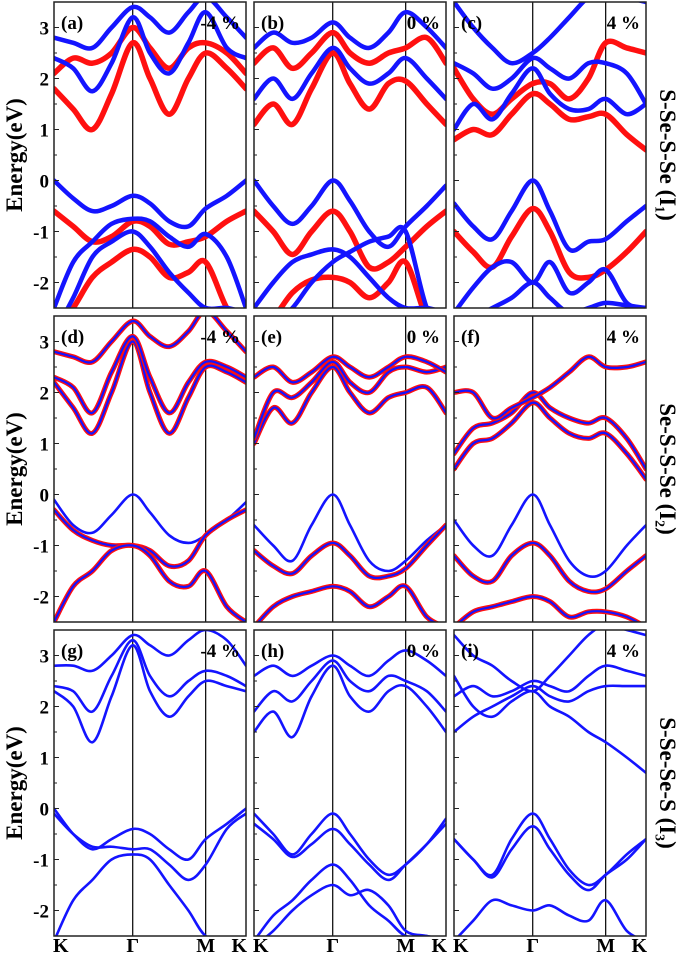 This screenshot has height=956, width=685. What do you see at coordinates (667, 154) in the screenshot?
I see `row-structure-label: S-Se-S-Se (I₁)` at bounding box center [667, 154].